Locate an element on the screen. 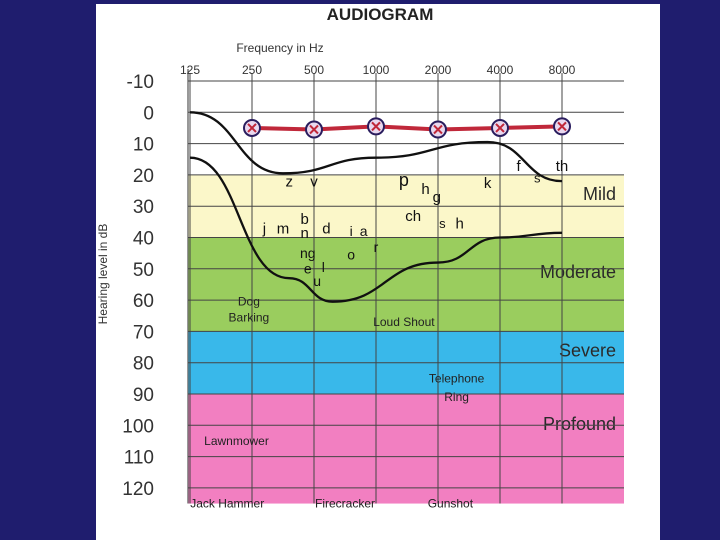 The width and height of the screenshot is (720, 540). annotation-label: Gunshot is located at coordinates (451, 504).